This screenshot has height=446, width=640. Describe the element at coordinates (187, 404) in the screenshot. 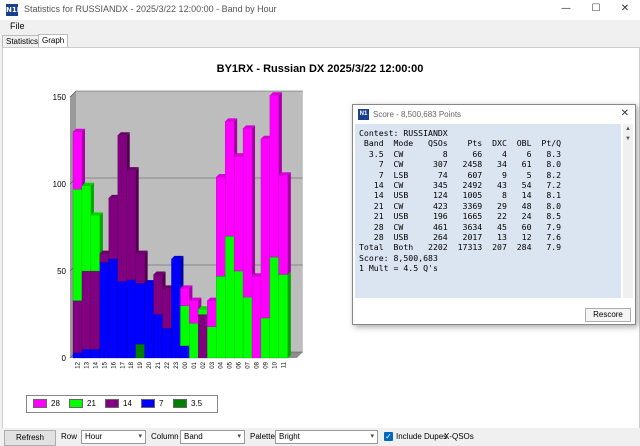

I see `legend-item-3-5: 3.5` at that location.